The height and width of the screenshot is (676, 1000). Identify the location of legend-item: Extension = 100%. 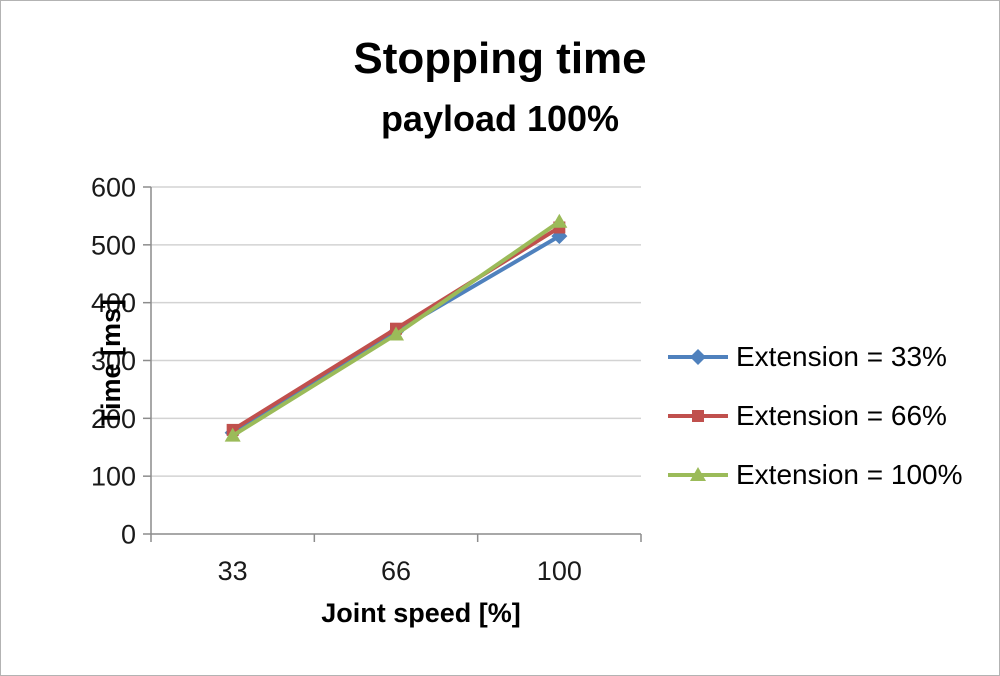
(815, 475).